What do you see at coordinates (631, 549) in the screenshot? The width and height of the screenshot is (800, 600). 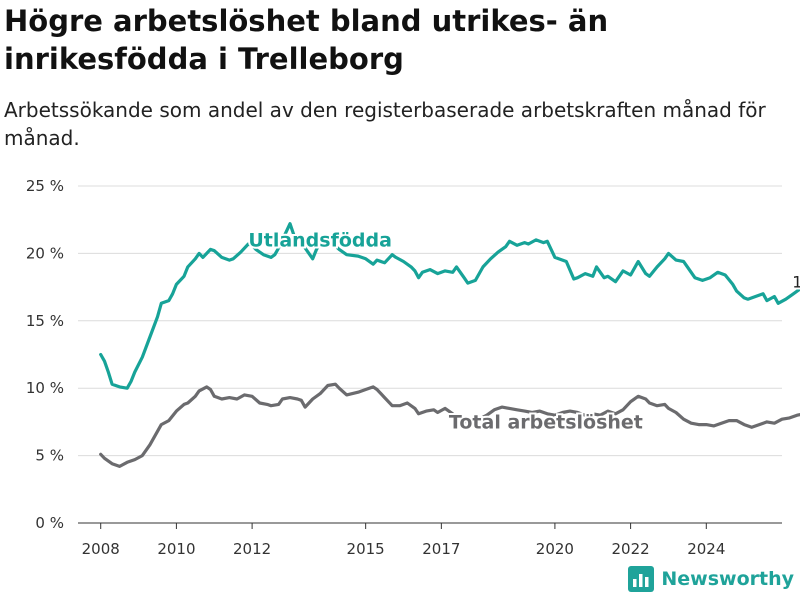 I see `x-tick-label: 2022` at bounding box center [631, 549].